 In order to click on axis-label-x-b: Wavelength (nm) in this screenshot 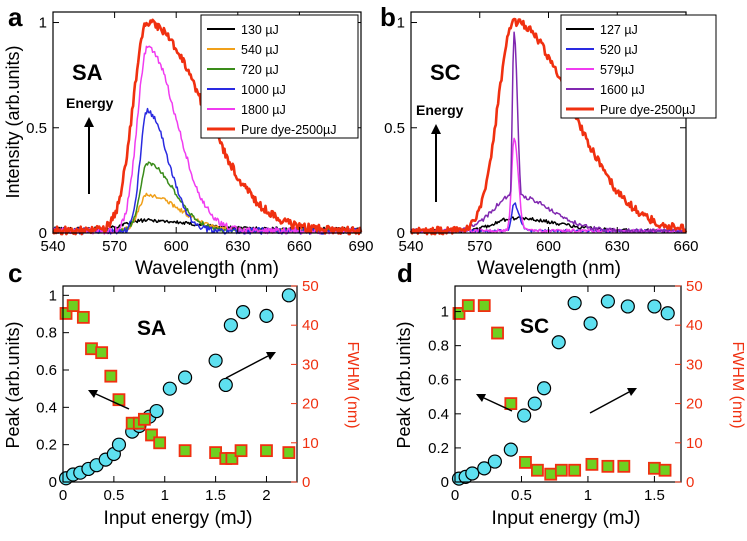, I will do `click(549, 268)`.